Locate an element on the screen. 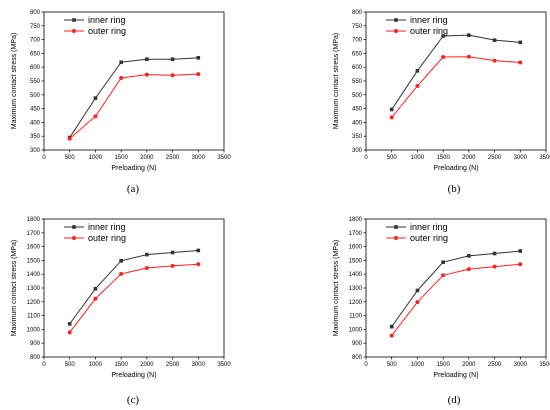 The image size is (550, 410). y-tick-label: 400 is located at coordinates (357, 123).